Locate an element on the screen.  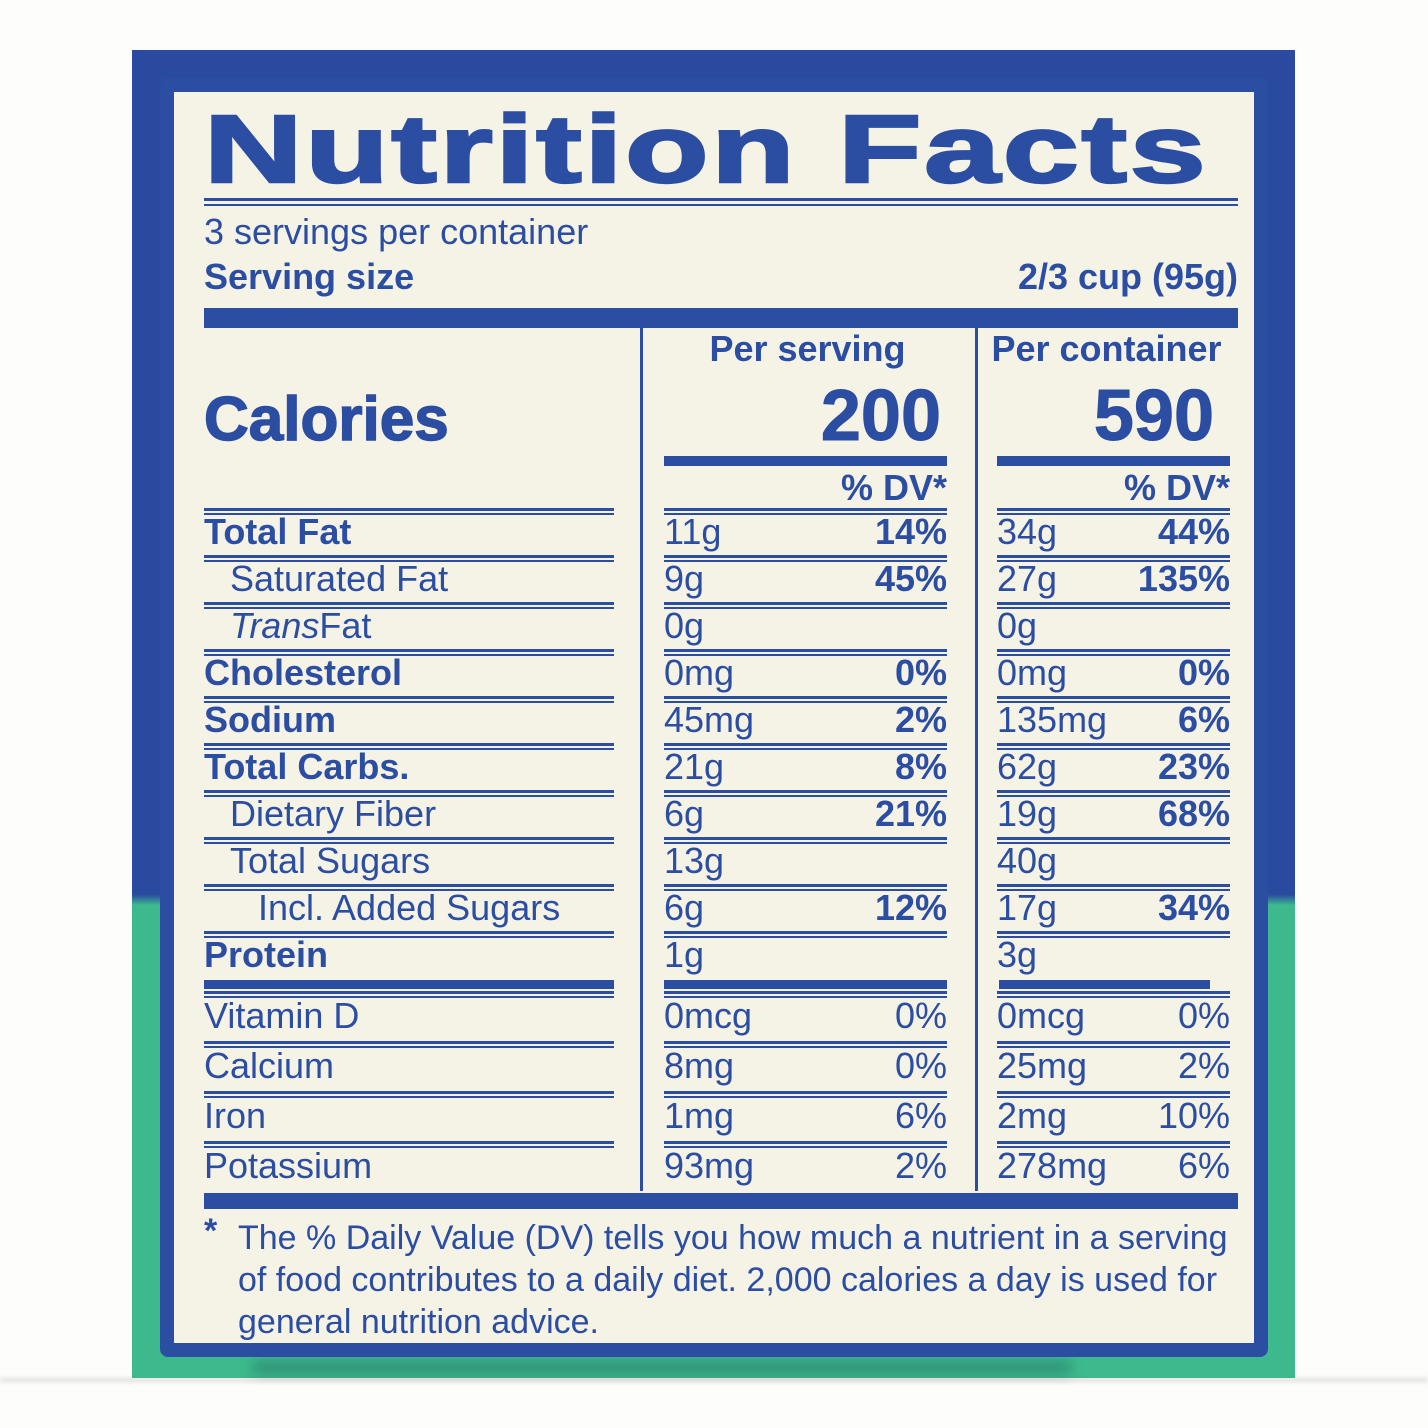
calories-underline-right is located at coordinates (1106, 461).